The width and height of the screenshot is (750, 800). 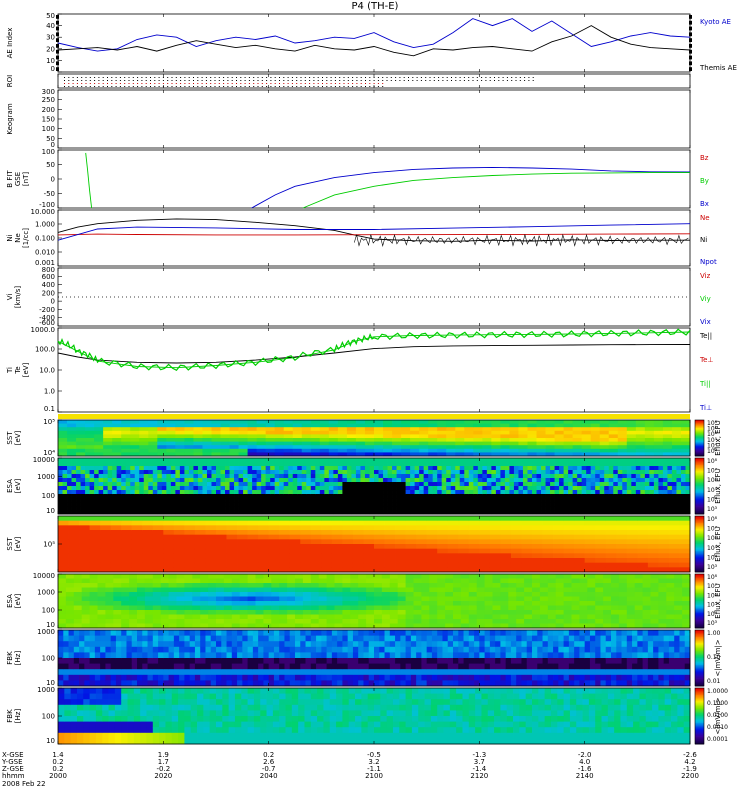 I want to click on density-ytick-label: 0.100, so click(x=45, y=239).